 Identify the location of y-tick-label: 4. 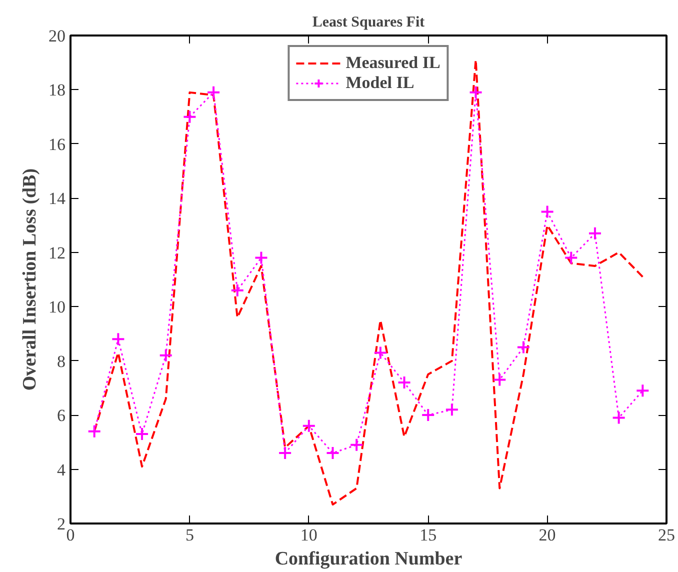
(61, 470).